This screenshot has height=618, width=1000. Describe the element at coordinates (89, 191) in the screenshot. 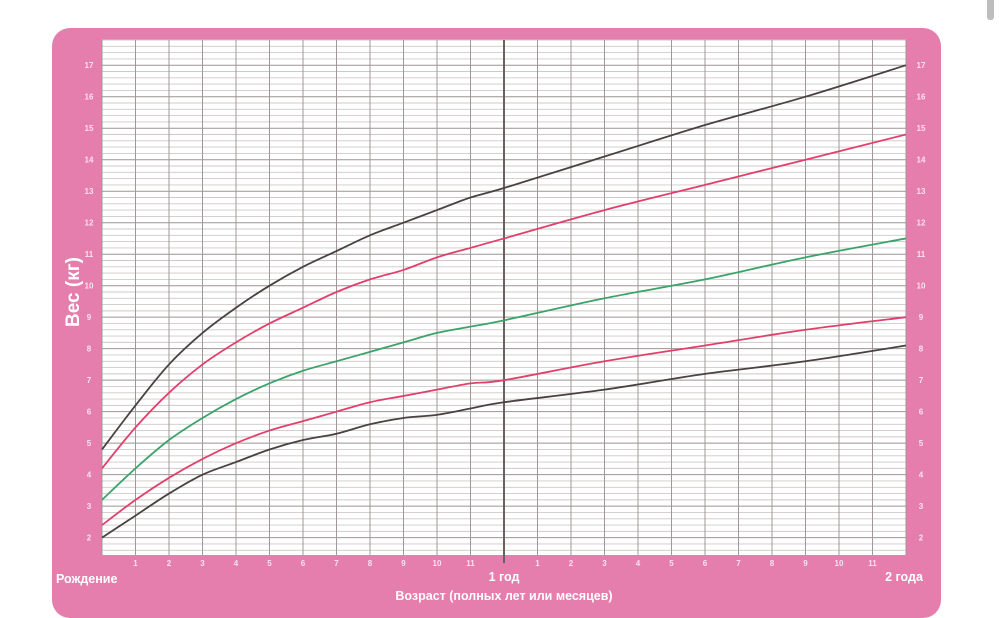

I see `y-tick-label-left: 13` at that location.